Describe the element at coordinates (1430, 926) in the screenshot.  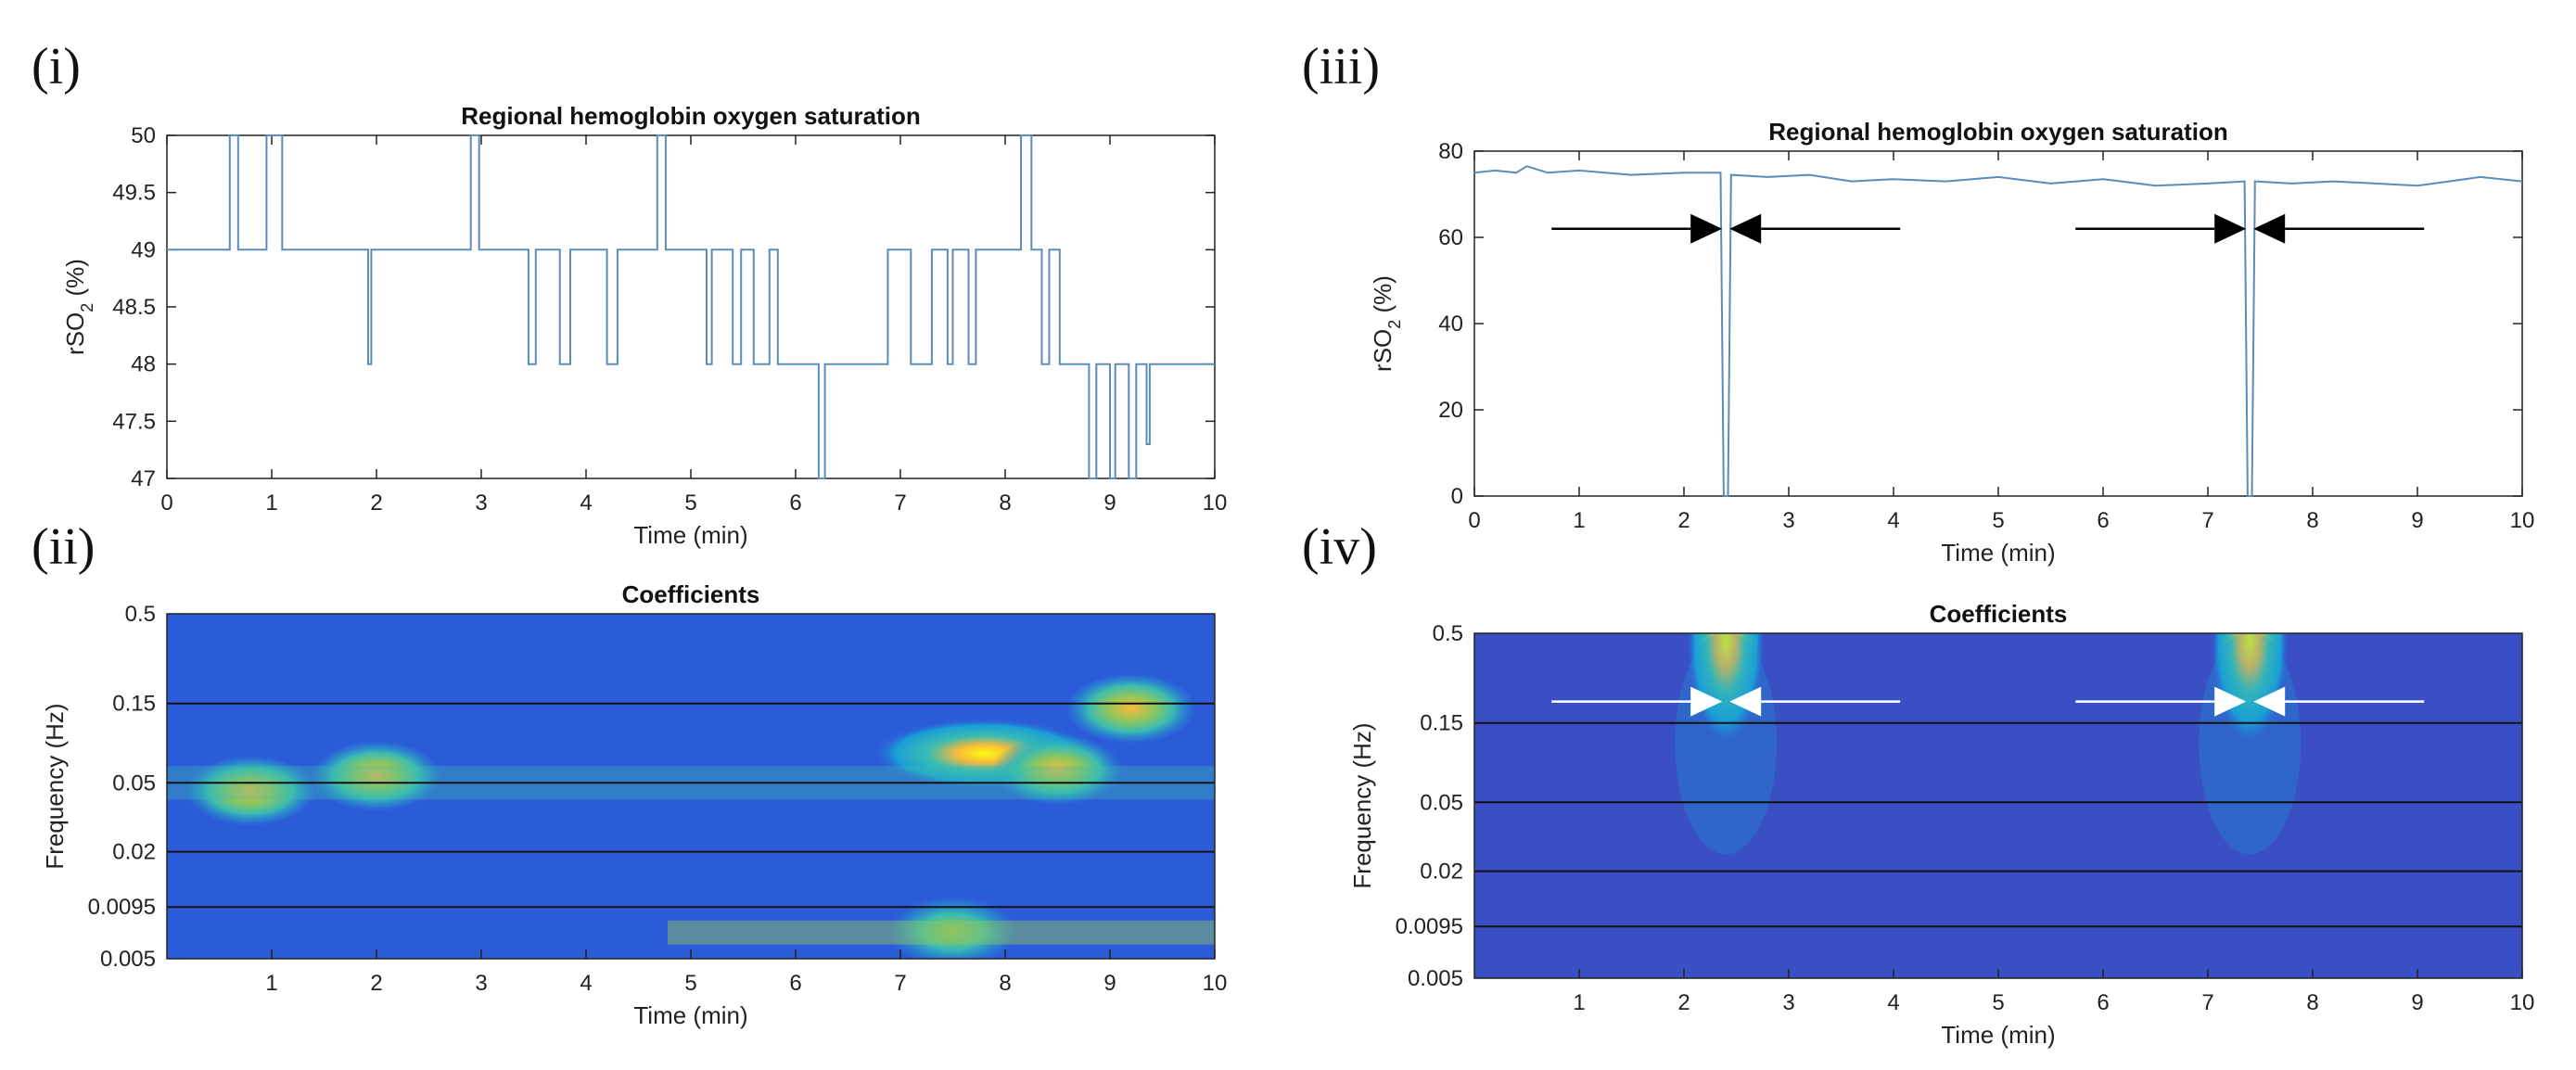
I see `y-tick-label: 0.0095` at that location.